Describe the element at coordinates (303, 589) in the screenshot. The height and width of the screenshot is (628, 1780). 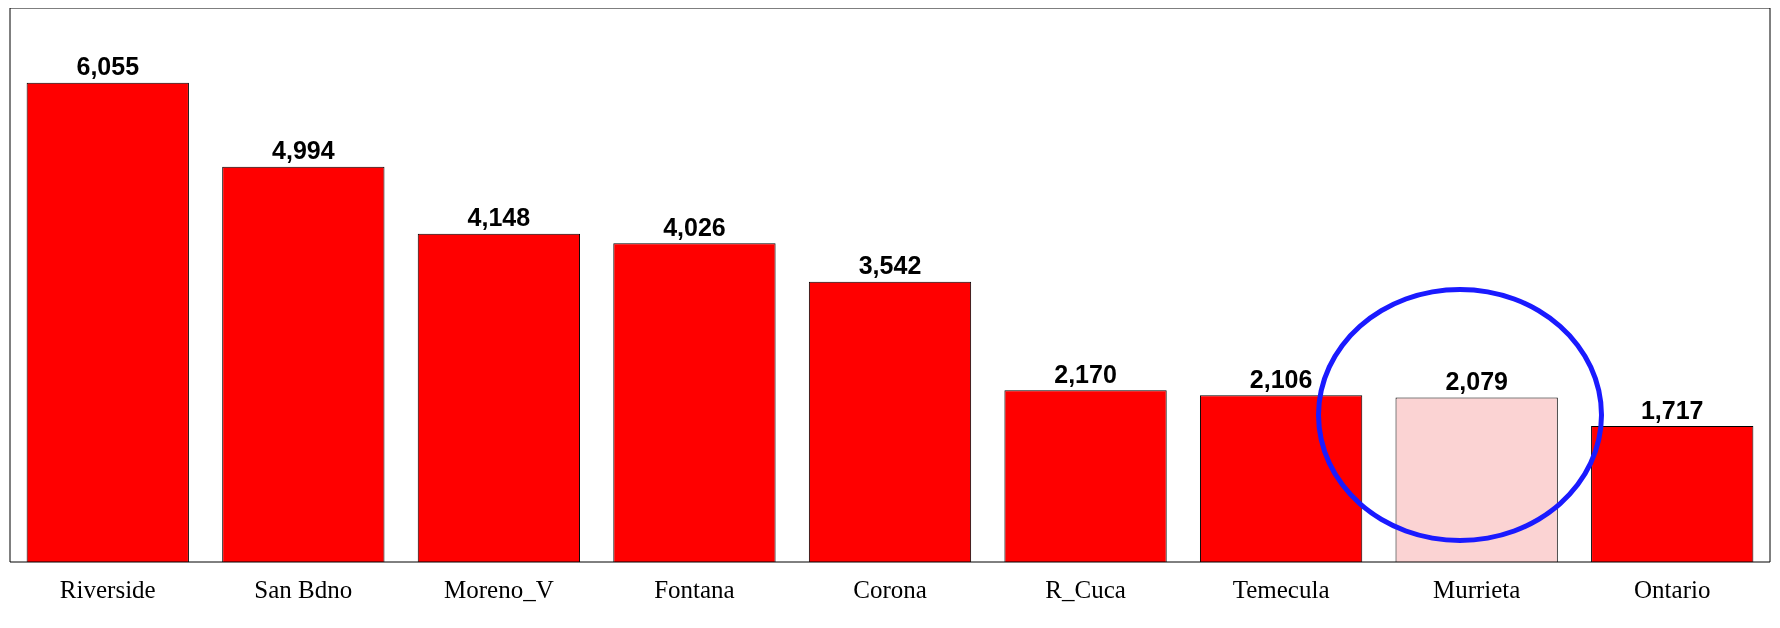
I see `x-tick-label: San Bdno` at that location.